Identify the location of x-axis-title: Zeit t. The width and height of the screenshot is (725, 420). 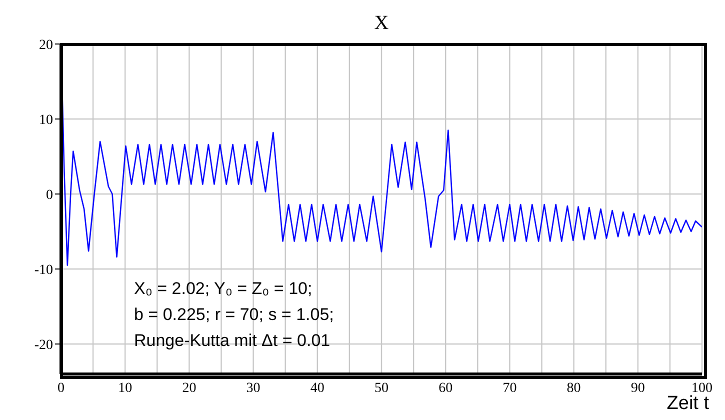
(687, 404).